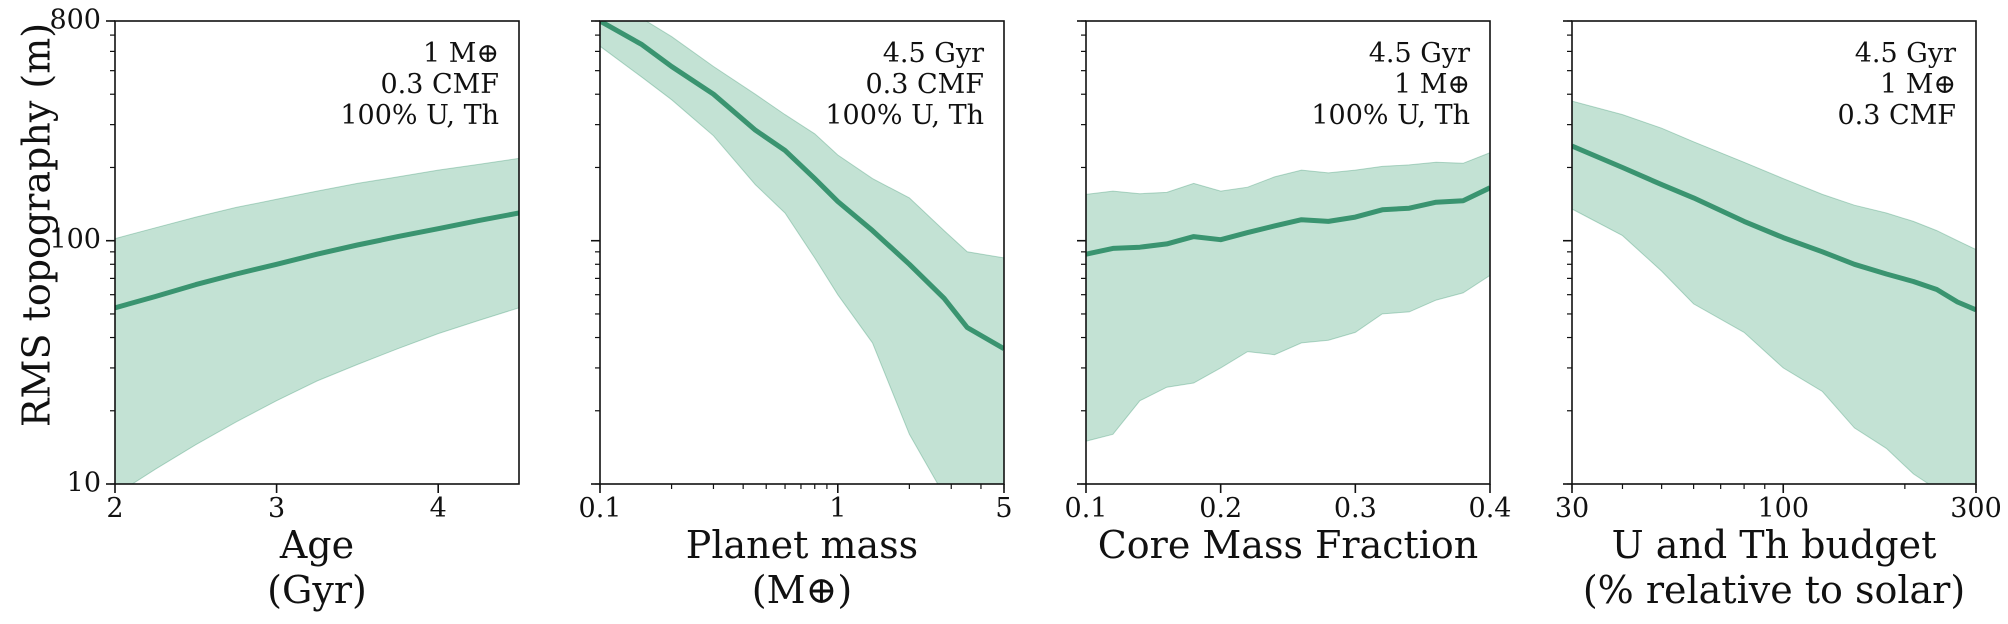  What do you see at coordinates (276, 508) in the screenshot?
I see `x-tick-label: 3` at bounding box center [276, 508].